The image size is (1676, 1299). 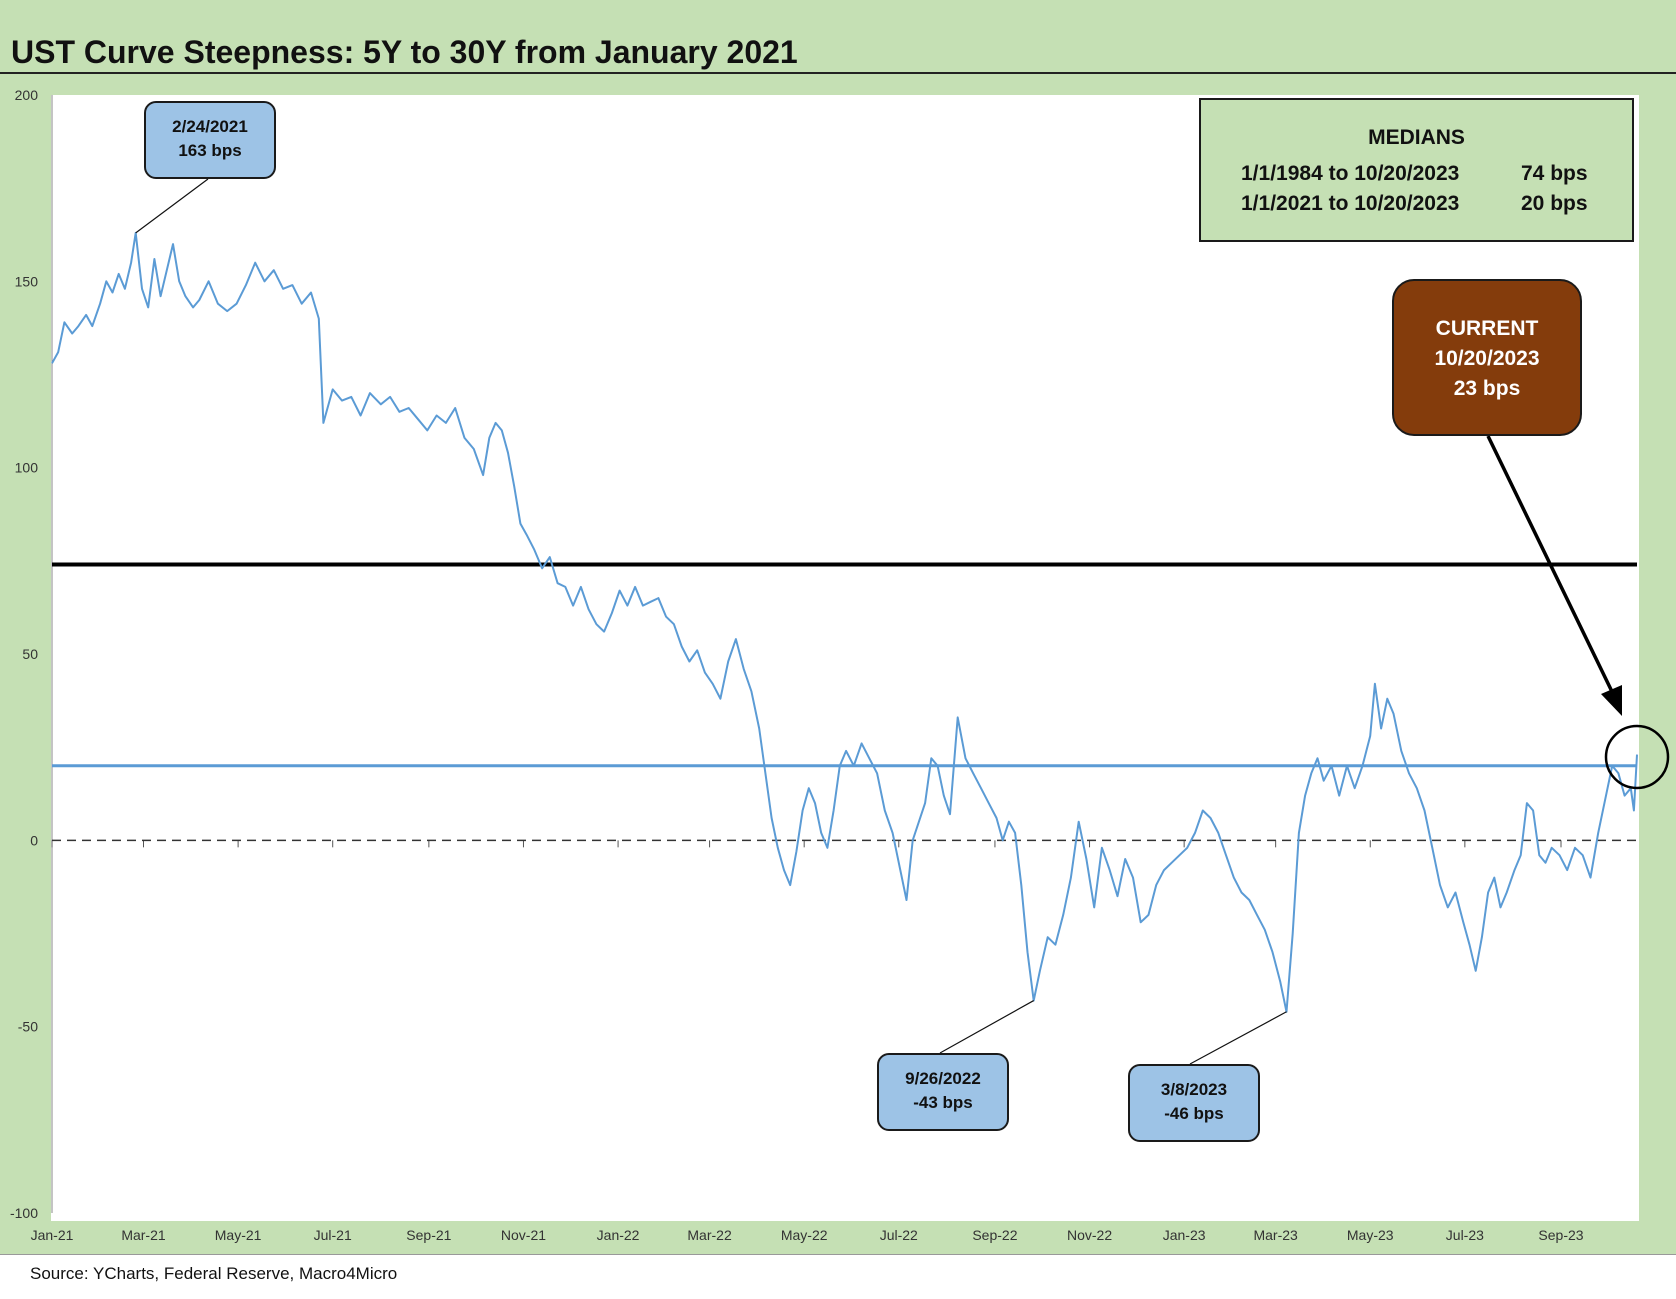 I want to click on current-arrow-head, so click(x=1611, y=700).